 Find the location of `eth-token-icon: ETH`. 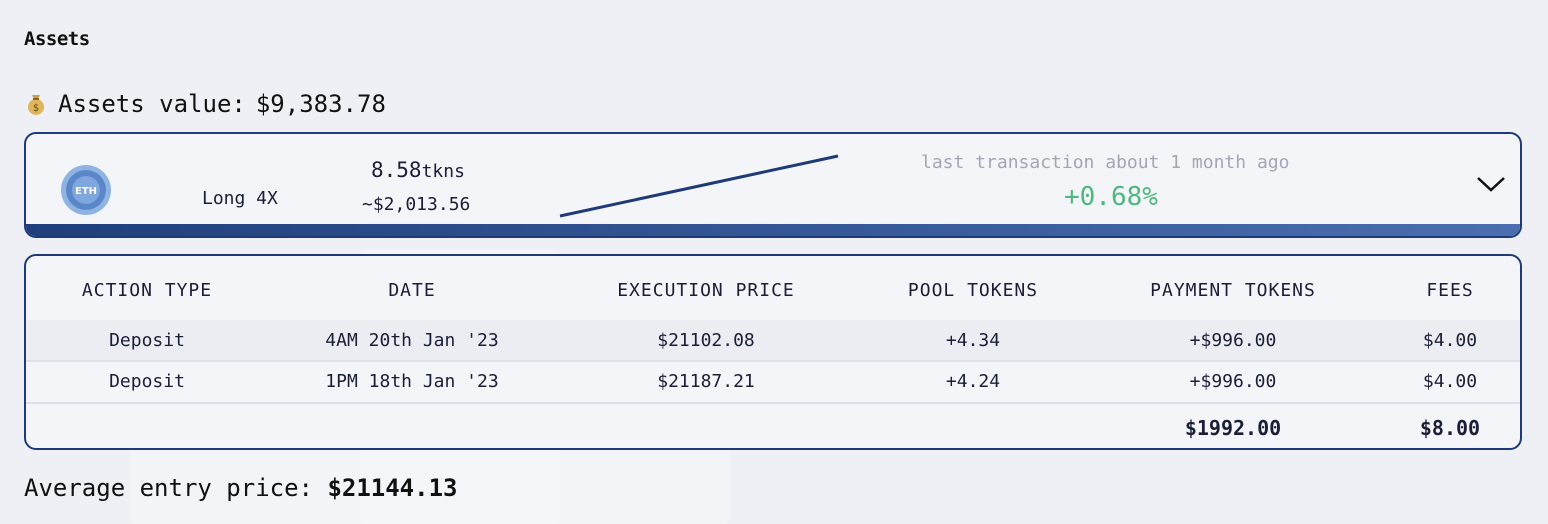

eth-token-icon: ETH is located at coordinates (86, 190).